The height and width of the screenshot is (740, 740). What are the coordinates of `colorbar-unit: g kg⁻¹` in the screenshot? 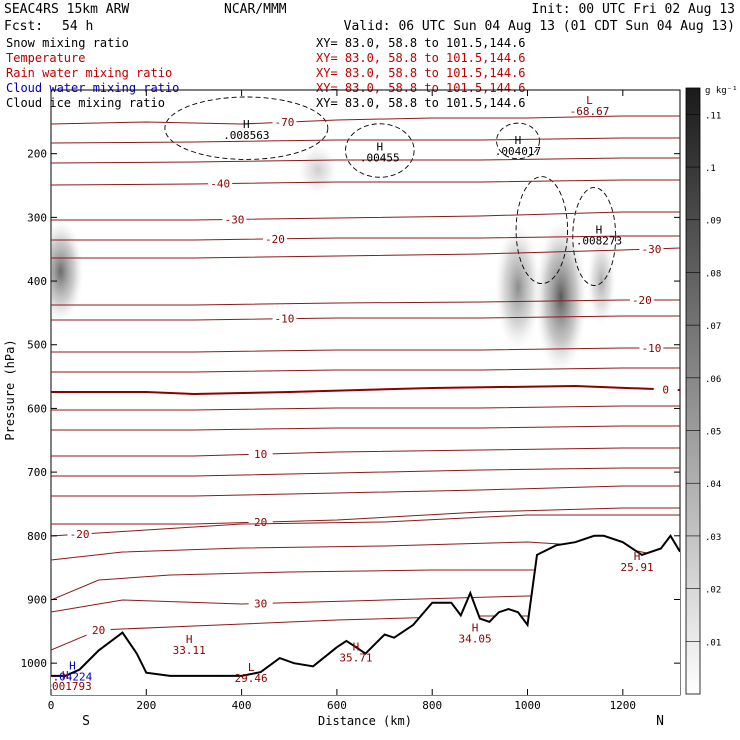 It's located at (721, 91).